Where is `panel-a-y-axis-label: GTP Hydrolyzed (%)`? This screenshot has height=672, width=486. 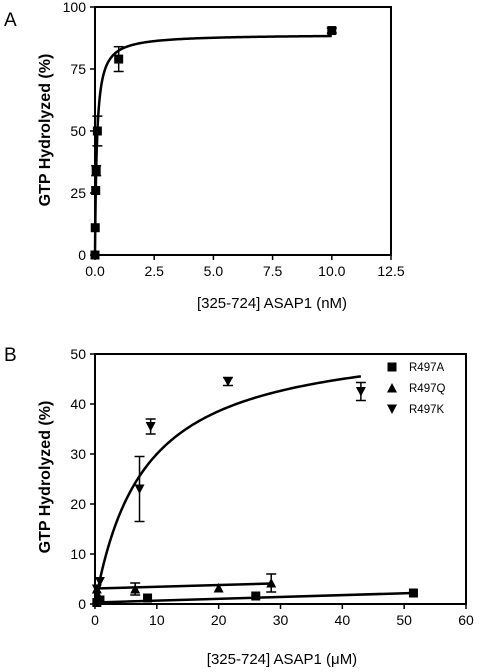
panel-a-y-axis-label: GTP Hydrolyzed (%) is located at coordinates (45, 130).